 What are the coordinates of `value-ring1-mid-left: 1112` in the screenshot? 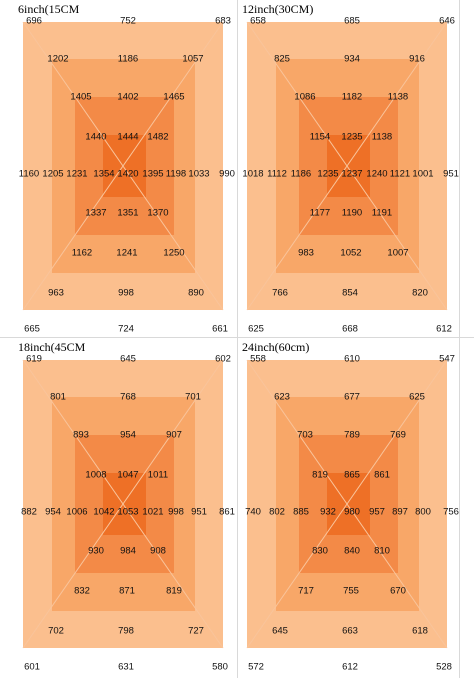 It's located at (277, 174).